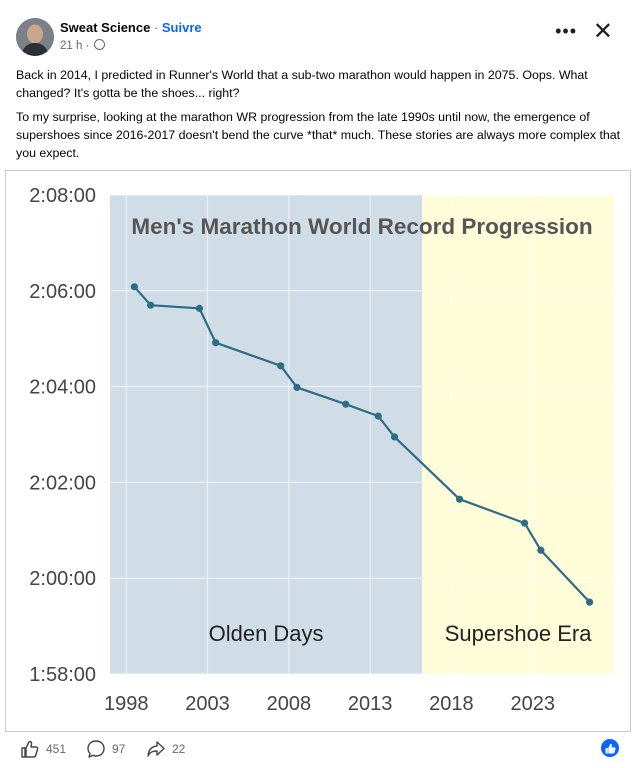  I want to click on x-tick-label: 2003, so click(207, 704).